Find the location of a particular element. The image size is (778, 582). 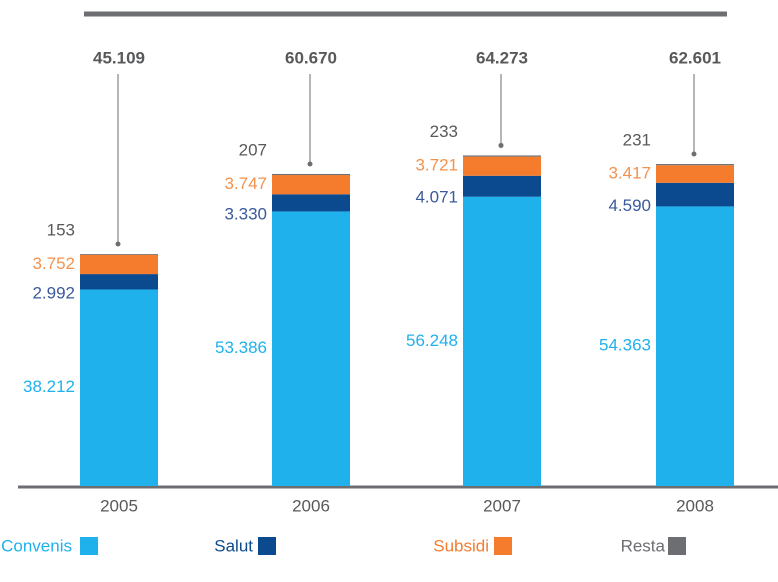

value-label: 233 is located at coordinates (444, 131).